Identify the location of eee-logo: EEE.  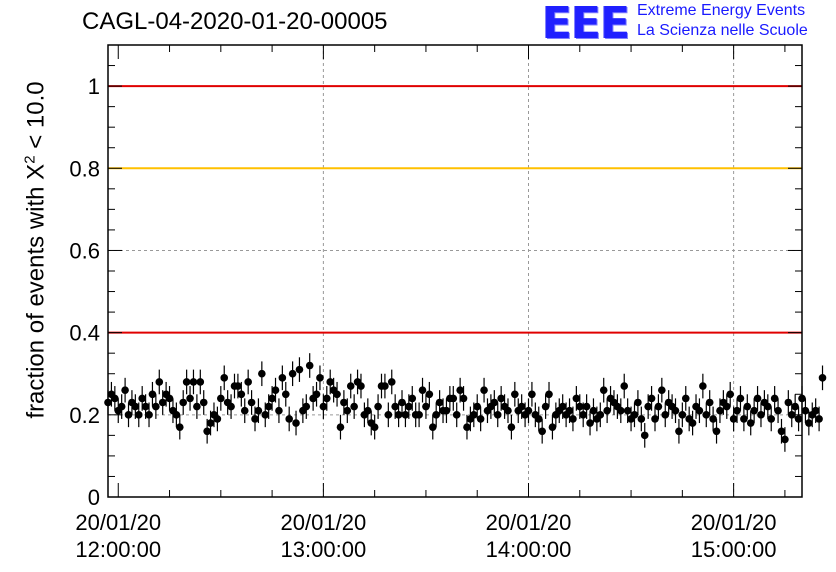
(586, 24).